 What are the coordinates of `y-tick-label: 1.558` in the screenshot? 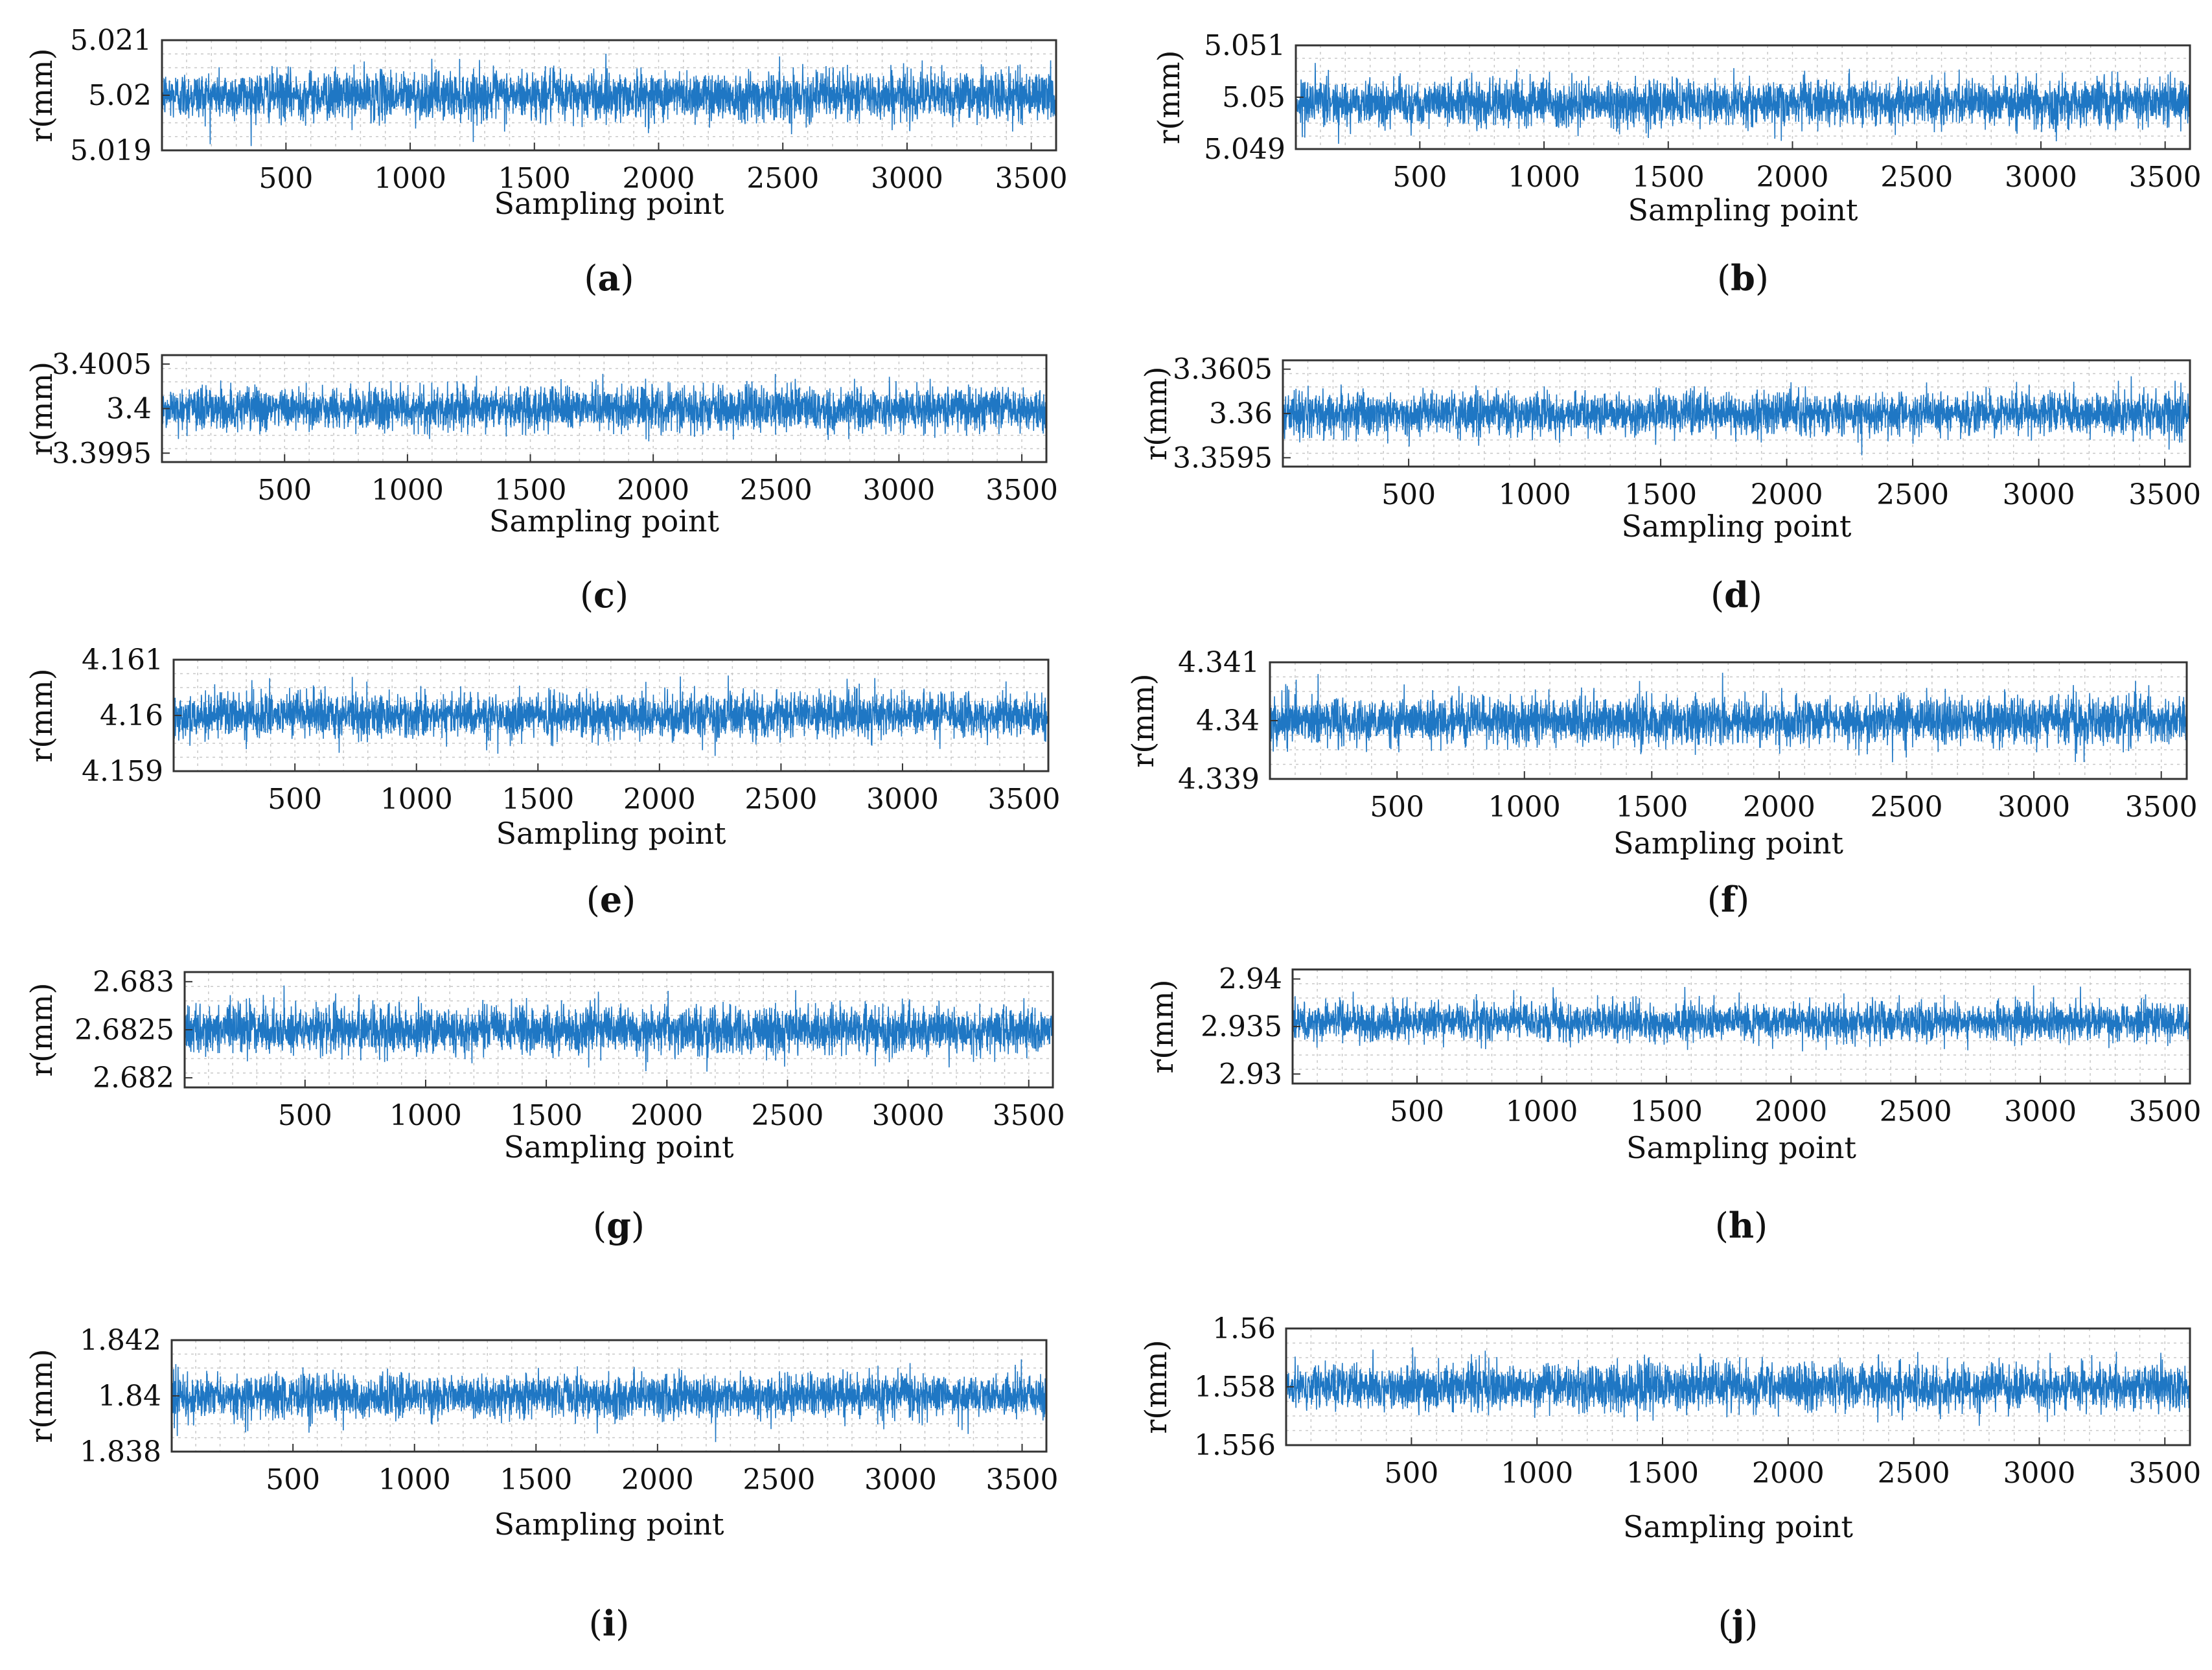 It's located at (1235, 1387).